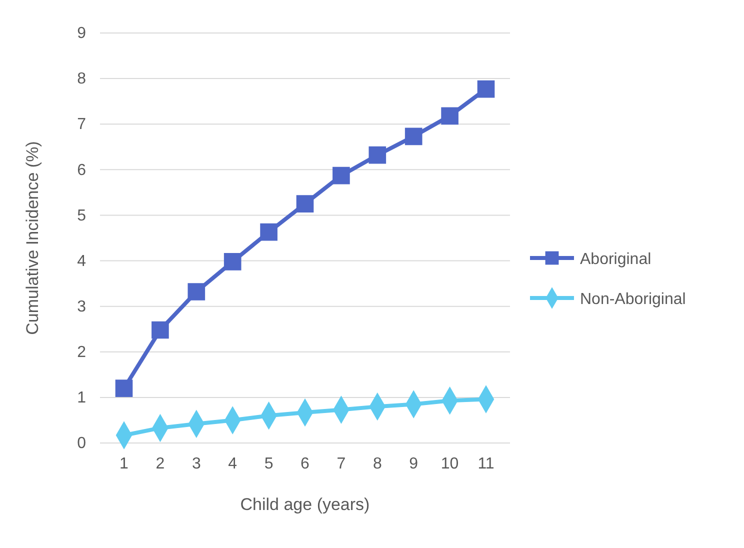 This screenshot has height=548, width=744. I want to click on y-tick-label: 0, so click(81, 443).